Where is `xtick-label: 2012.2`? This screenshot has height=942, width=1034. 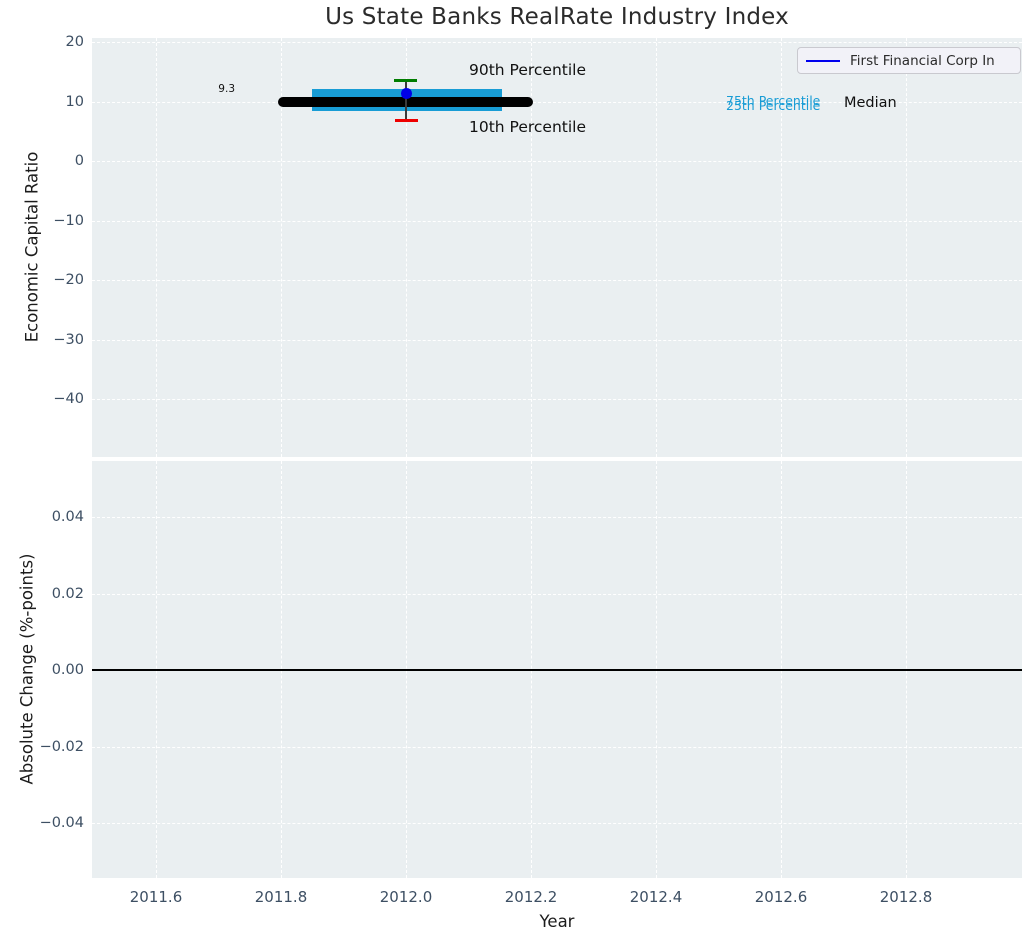
xtick-label: 2012.2 is located at coordinates (531, 897).